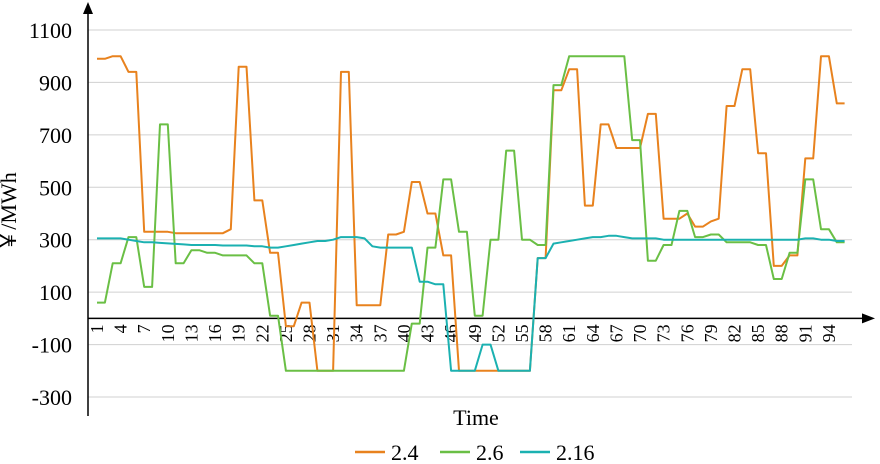 The height and width of the screenshot is (464, 880). I want to click on x-tick-label: 34, so click(357, 333).